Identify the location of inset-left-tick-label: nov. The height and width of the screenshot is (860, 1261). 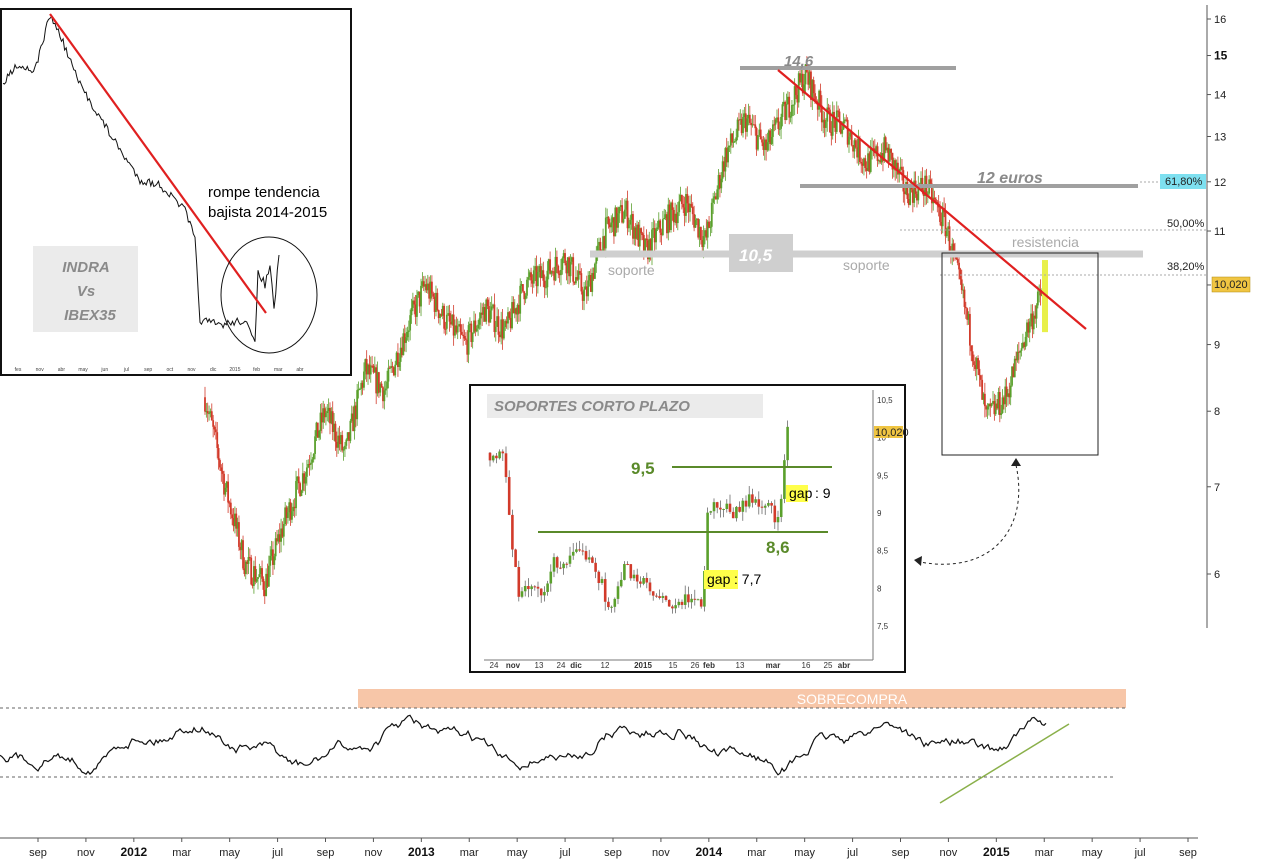
(192, 370).